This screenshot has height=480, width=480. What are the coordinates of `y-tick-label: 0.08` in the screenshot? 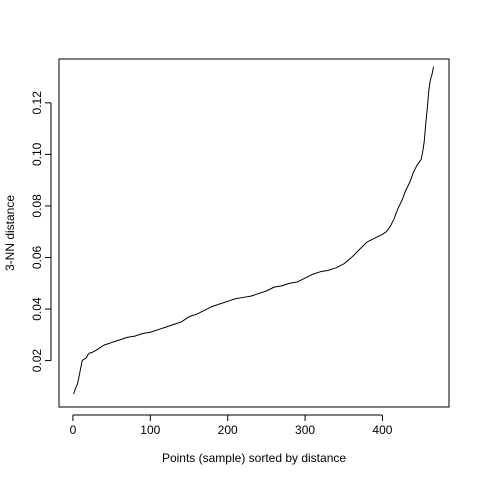 It's located at (37, 206).